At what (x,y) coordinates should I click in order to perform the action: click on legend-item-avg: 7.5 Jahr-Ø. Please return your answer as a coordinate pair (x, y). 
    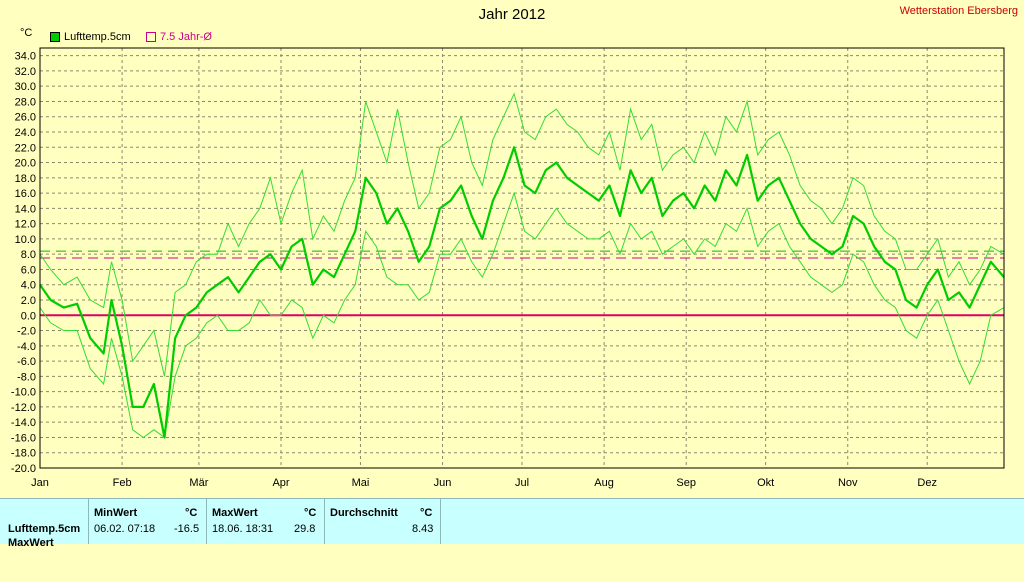
    Looking at the image, I should click on (179, 37).